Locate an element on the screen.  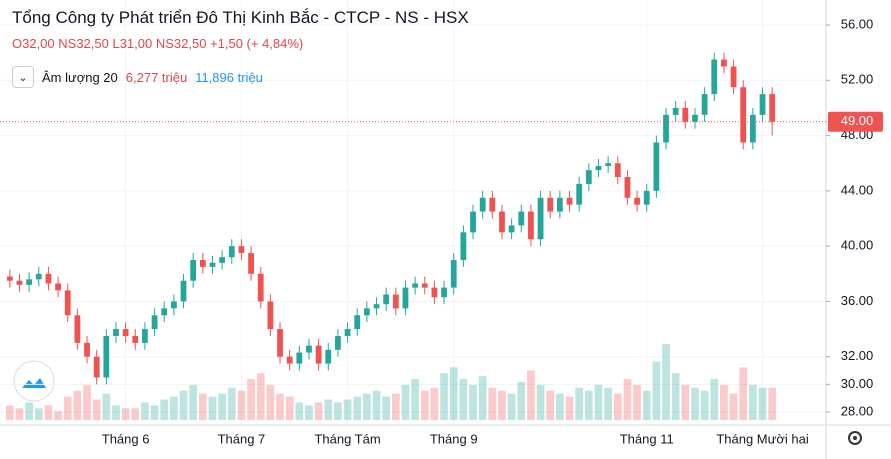
x-tick-label: Tháng 6 is located at coordinates (126, 438).